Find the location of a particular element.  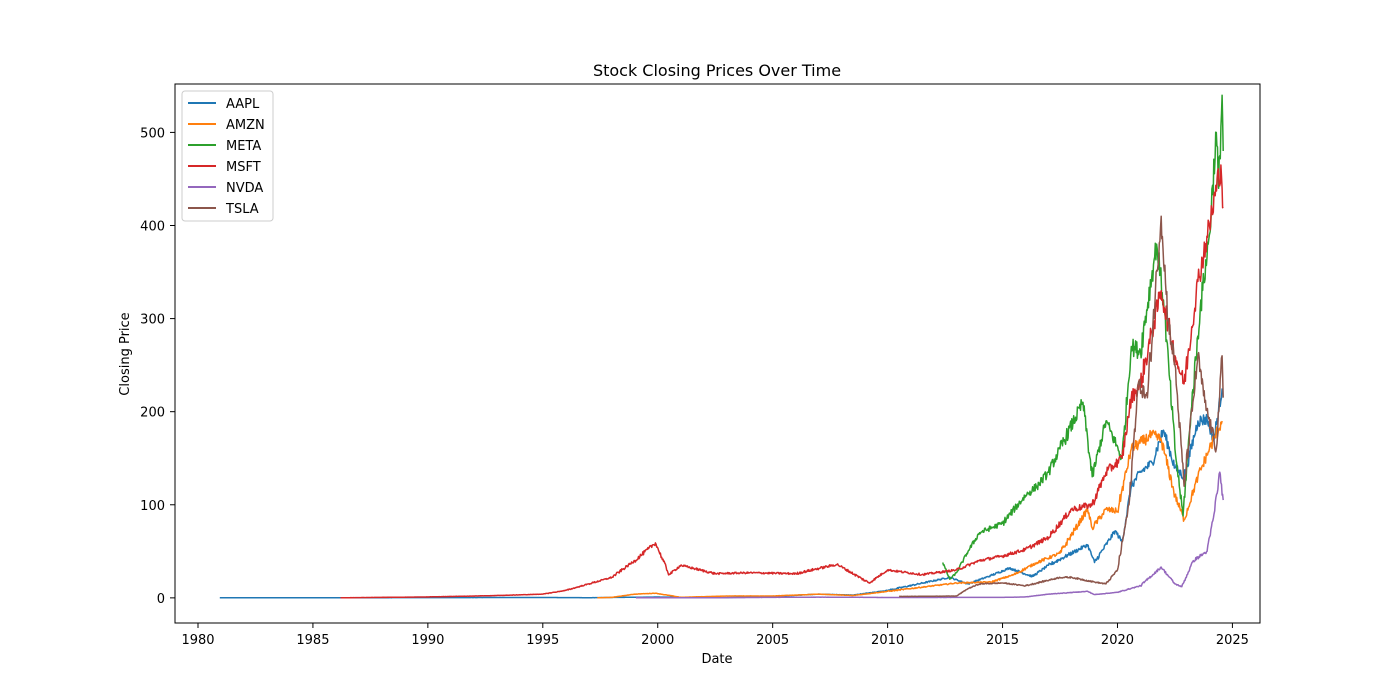

y-tick-label: 100 is located at coordinates (152, 506).